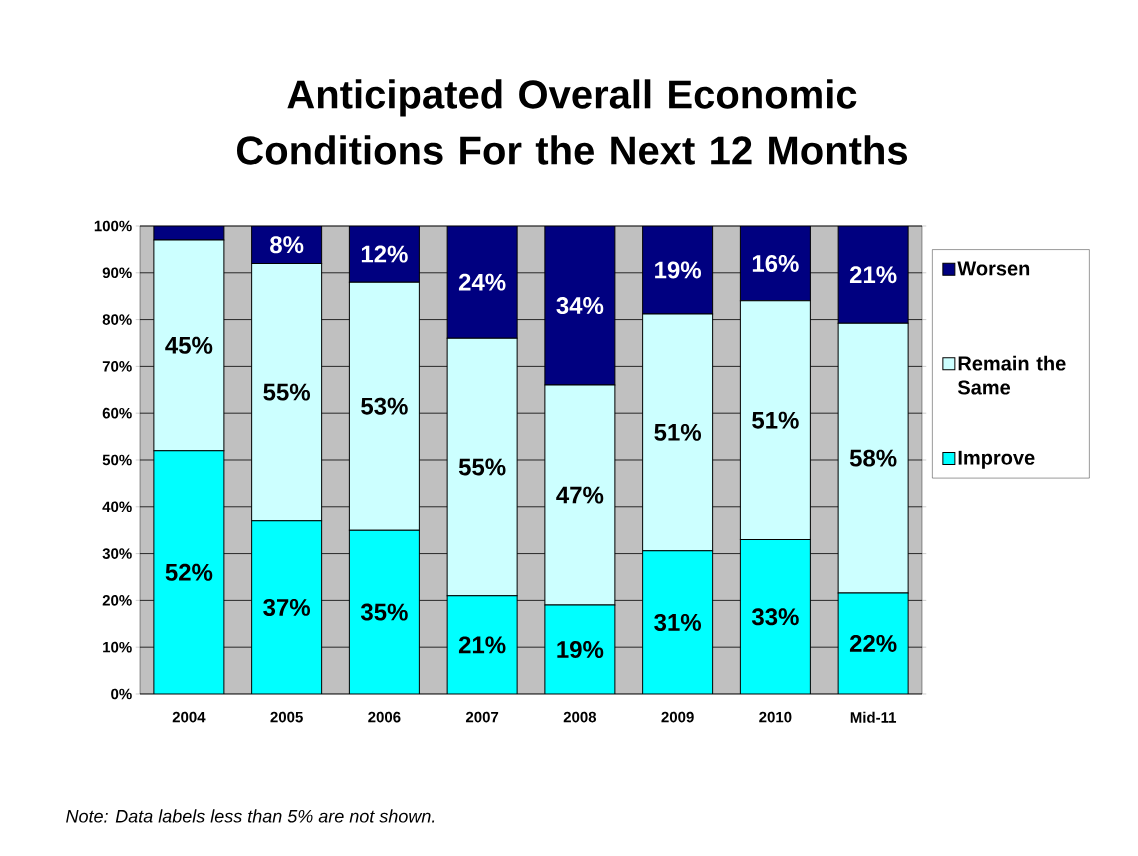 The image size is (1138, 856). I want to click on y-tick-label: 60%, so click(117, 413).